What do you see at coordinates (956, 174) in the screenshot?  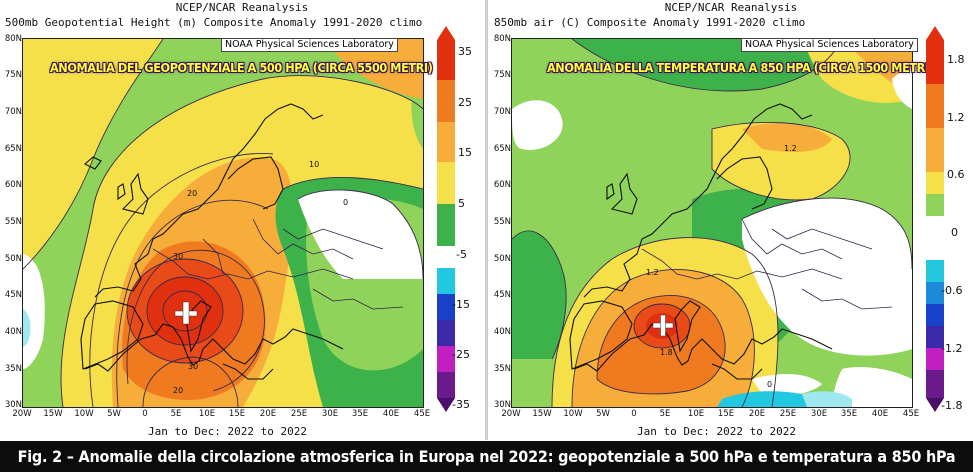 I see `colorbar-label: 0.6` at bounding box center [956, 174].